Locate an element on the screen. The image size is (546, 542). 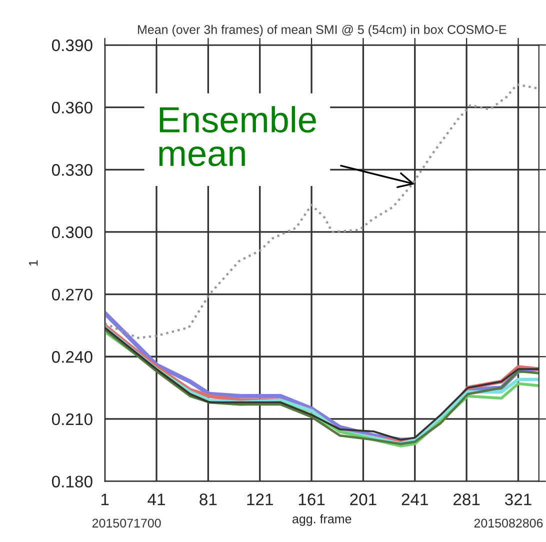
chart-title: Mean (over 3h frames) of mean SMI @ 5 (54cm) in box COSMO-E is located at coordinates (322, 30).